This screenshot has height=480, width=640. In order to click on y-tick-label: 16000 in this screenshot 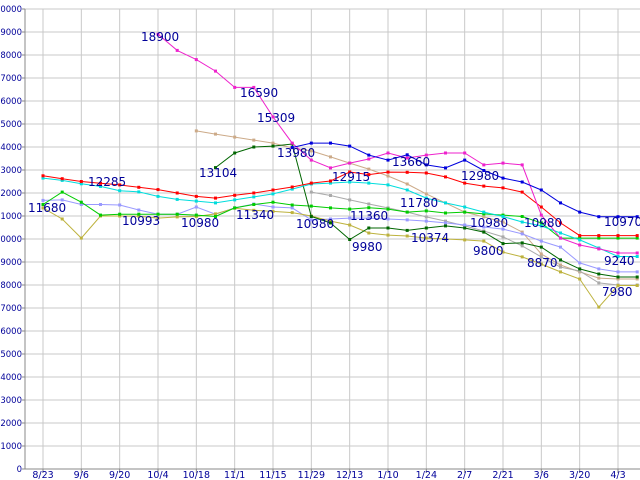, I will do `click(11, 102)`.